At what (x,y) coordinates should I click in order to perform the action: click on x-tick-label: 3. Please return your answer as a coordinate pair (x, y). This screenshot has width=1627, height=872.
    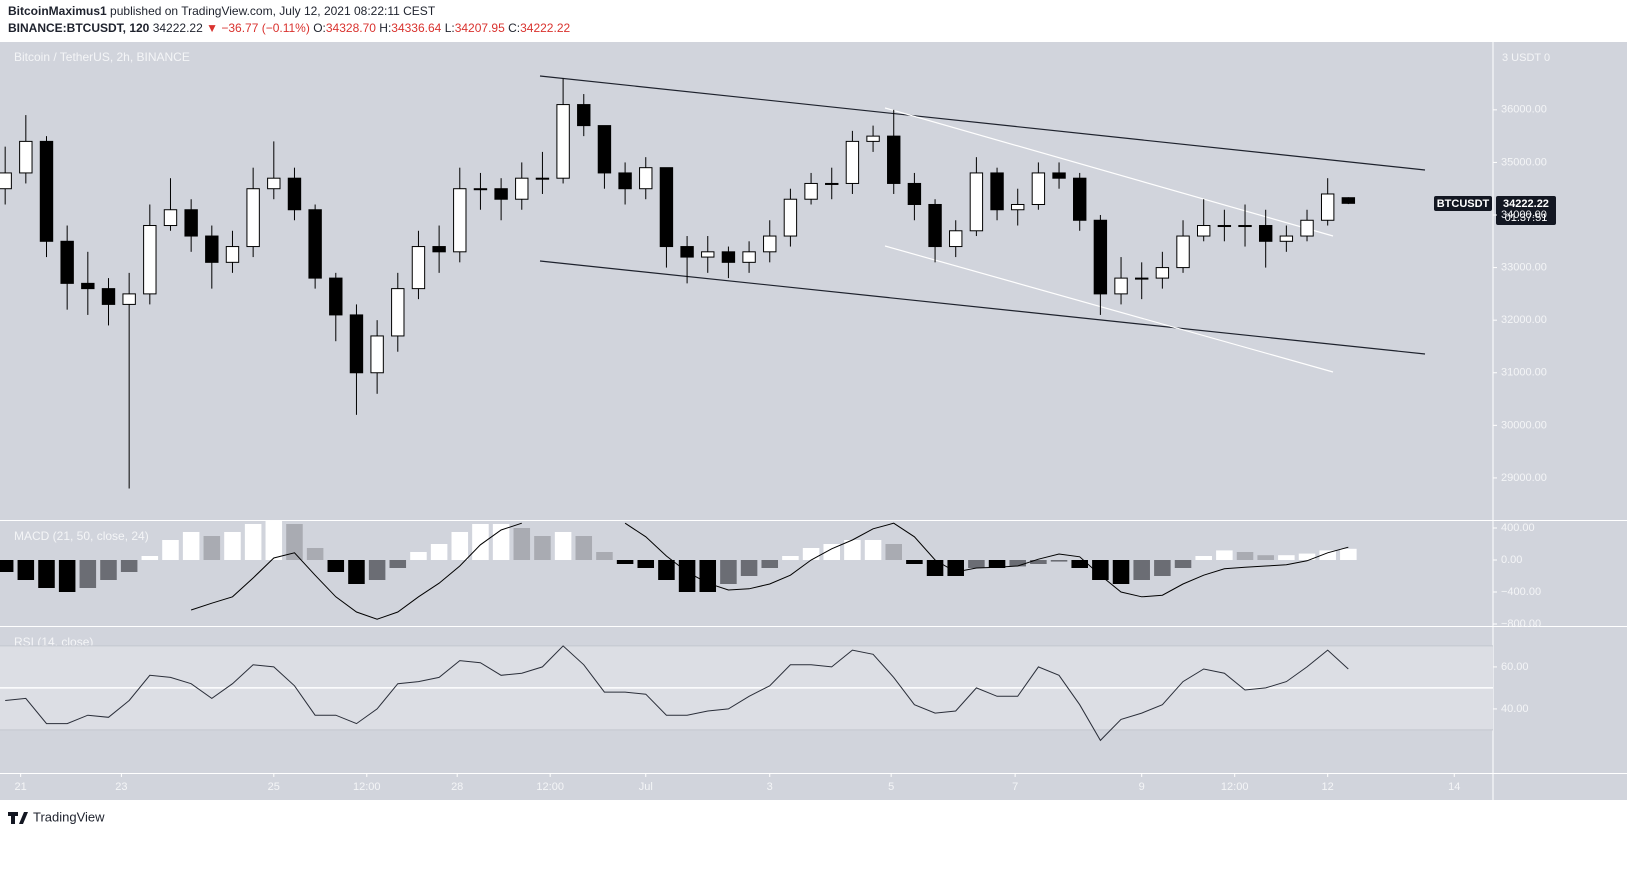
    Looking at the image, I should click on (770, 787).